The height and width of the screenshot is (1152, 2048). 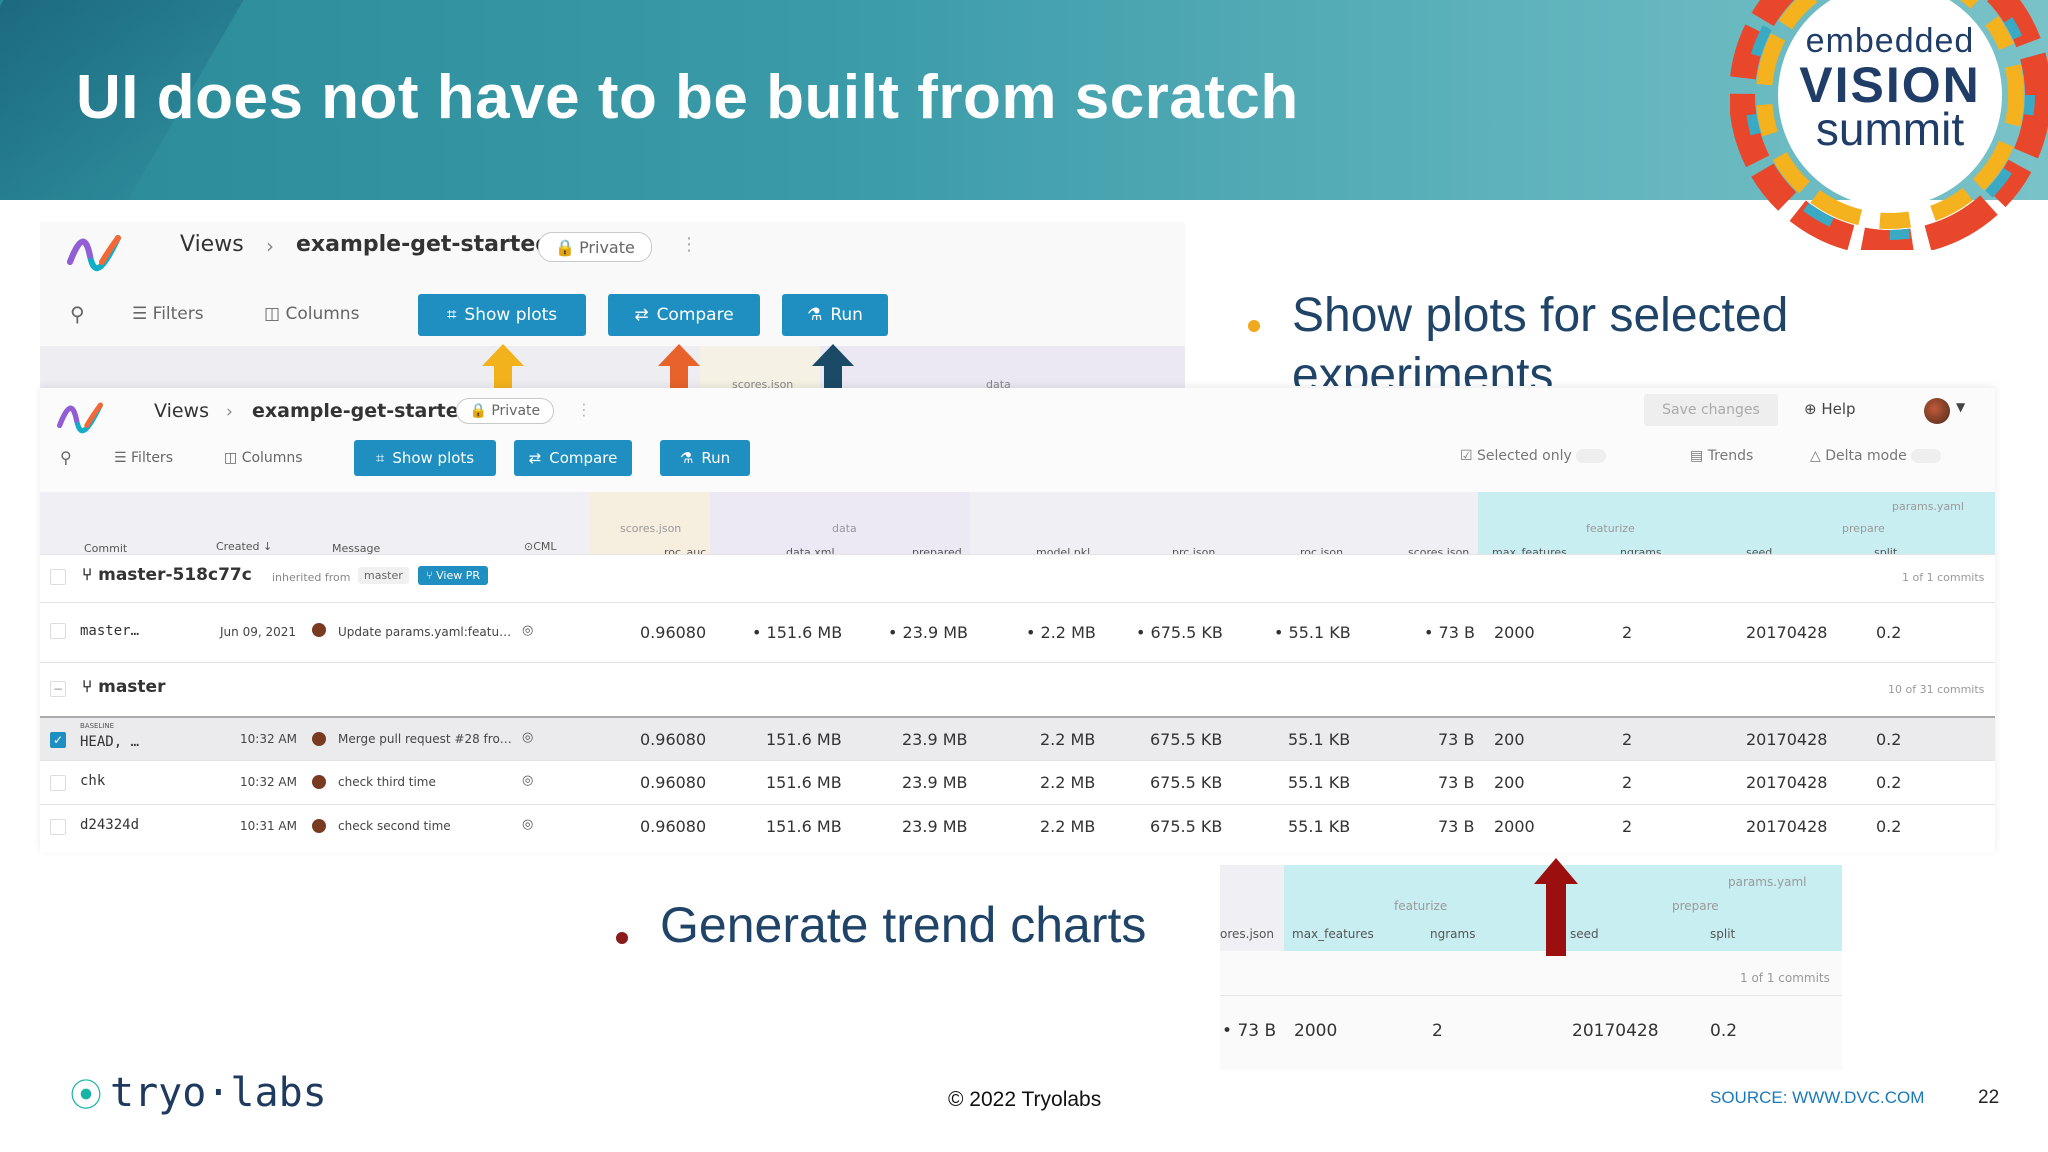 What do you see at coordinates (797, 632) in the screenshot?
I see `value-data-xml: • 151.6 MB` at bounding box center [797, 632].